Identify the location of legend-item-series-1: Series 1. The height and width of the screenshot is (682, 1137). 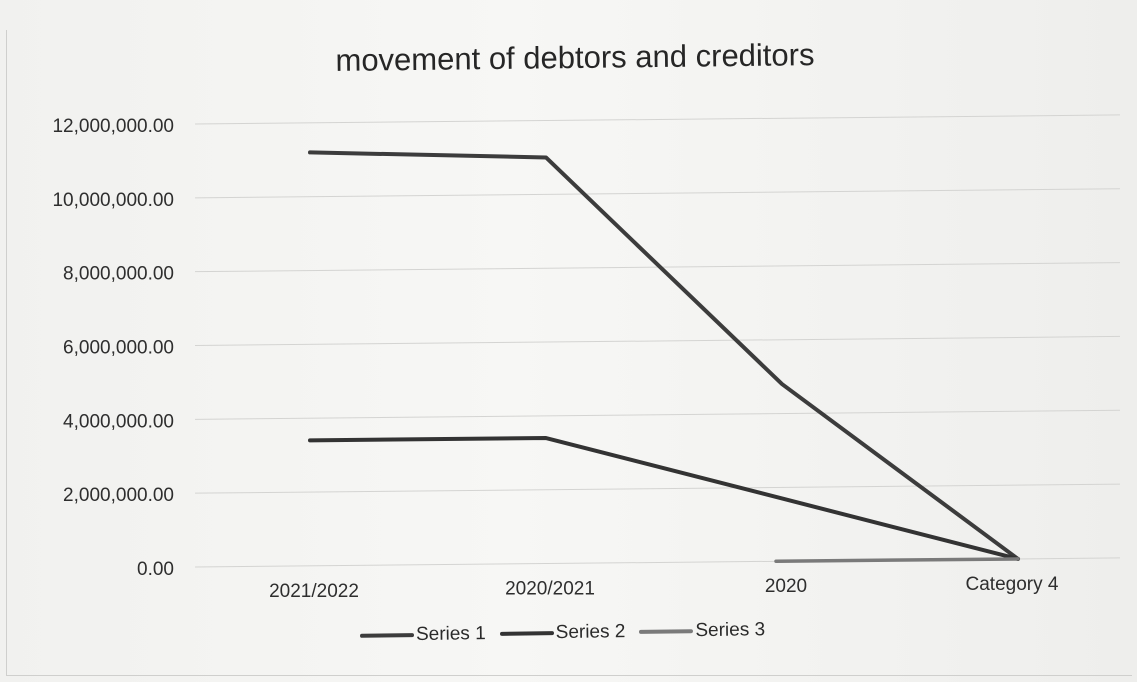
(422, 635).